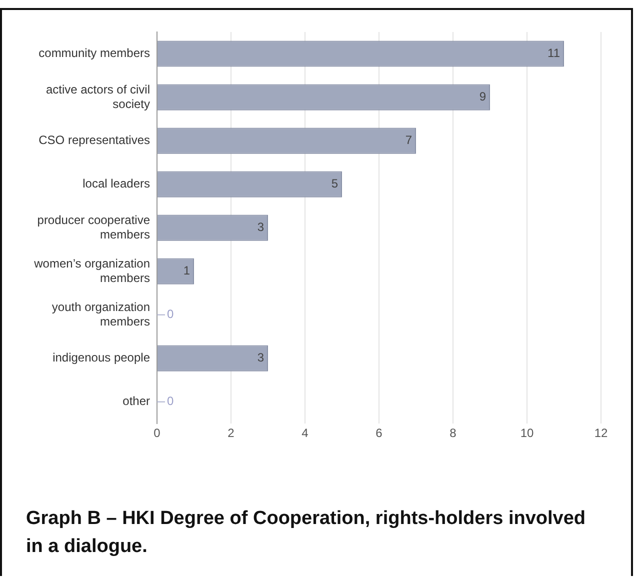 The image size is (635, 577). I want to click on x-tick-label: 0, so click(157, 433).